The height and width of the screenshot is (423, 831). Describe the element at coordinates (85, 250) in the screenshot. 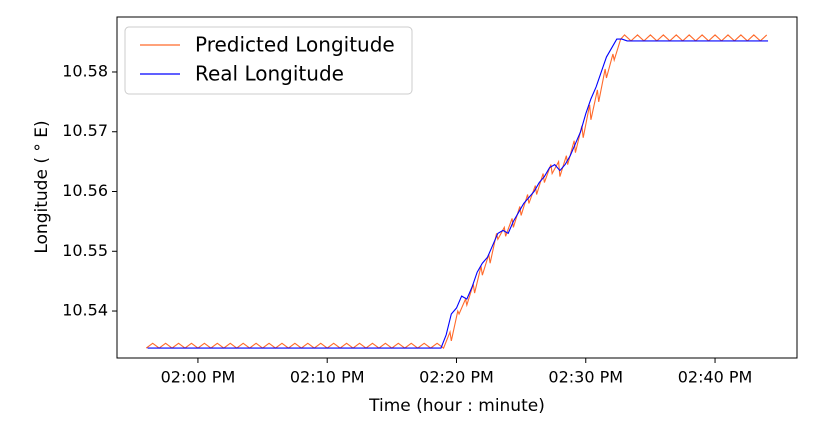

I see `y-tick-label: 10.55` at that location.